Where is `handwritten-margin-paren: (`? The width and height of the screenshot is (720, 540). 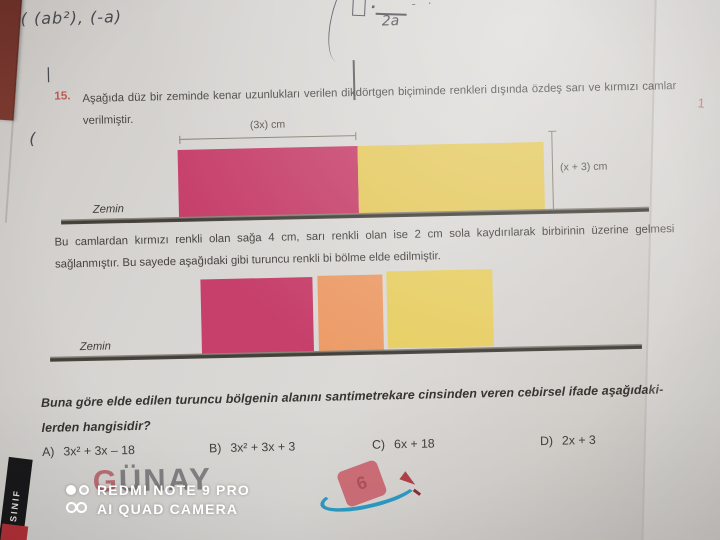 handwritten-margin-paren: ( is located at coordinates (32, 139).